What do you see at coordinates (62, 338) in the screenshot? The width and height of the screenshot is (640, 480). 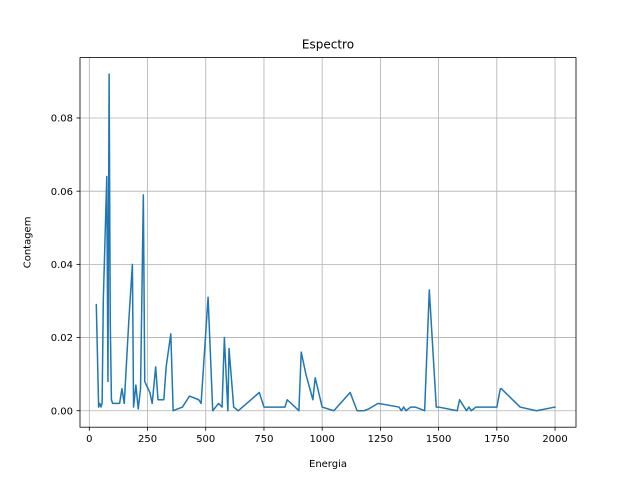 I see `y-tick-label: 0.02` at bounding box center [62, 338].